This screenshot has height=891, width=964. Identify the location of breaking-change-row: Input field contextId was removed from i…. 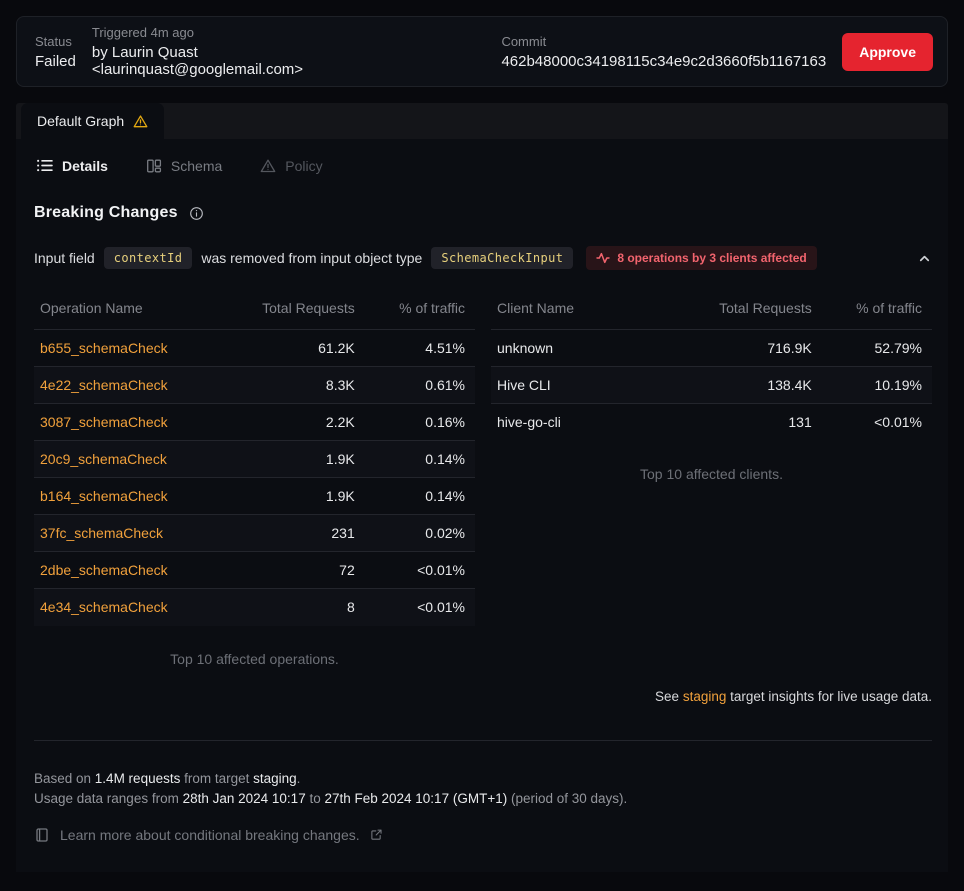
(483, 258).